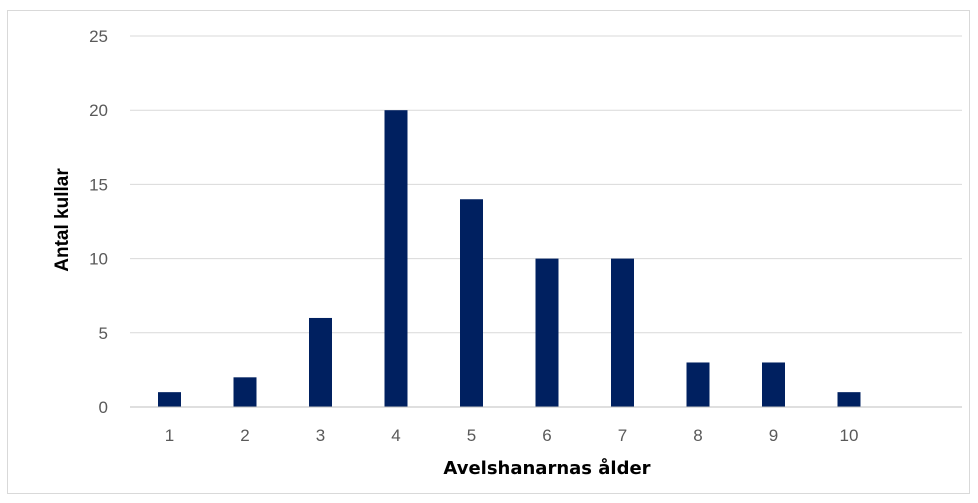 The width and height of the screenshot is (978, 503). What do you see at coordinates (98, 259) in the screenshot?
I see `y-tick-label: 10` at bounding box center [98, 259].